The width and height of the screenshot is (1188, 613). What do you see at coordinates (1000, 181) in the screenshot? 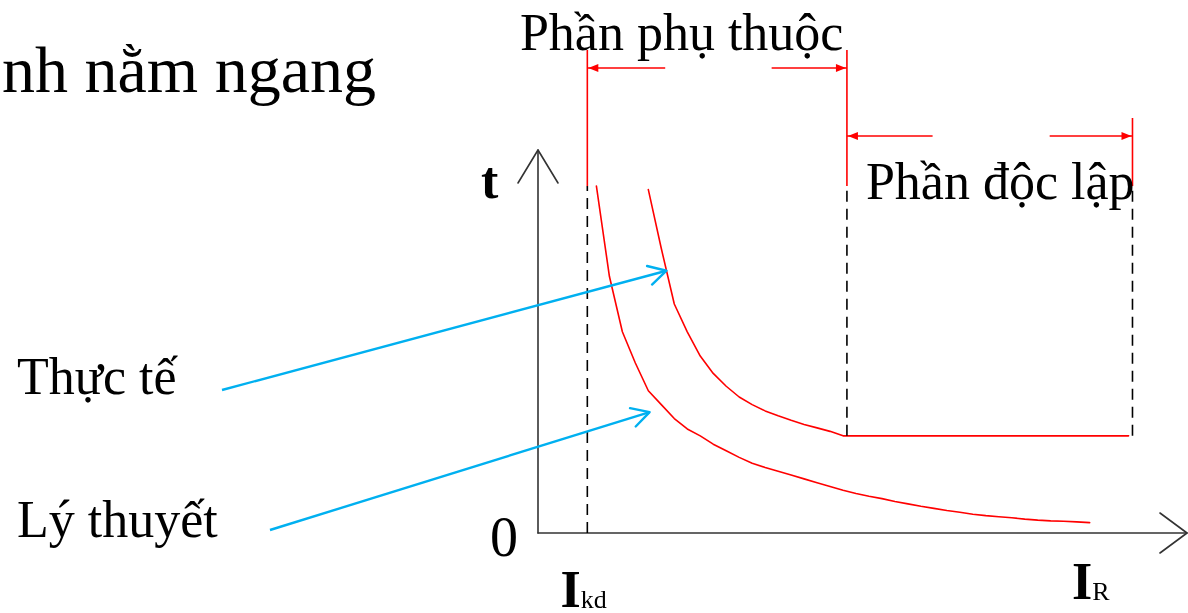
I see `annotation: Phần độc lập` at bounding box center [1000, 181].